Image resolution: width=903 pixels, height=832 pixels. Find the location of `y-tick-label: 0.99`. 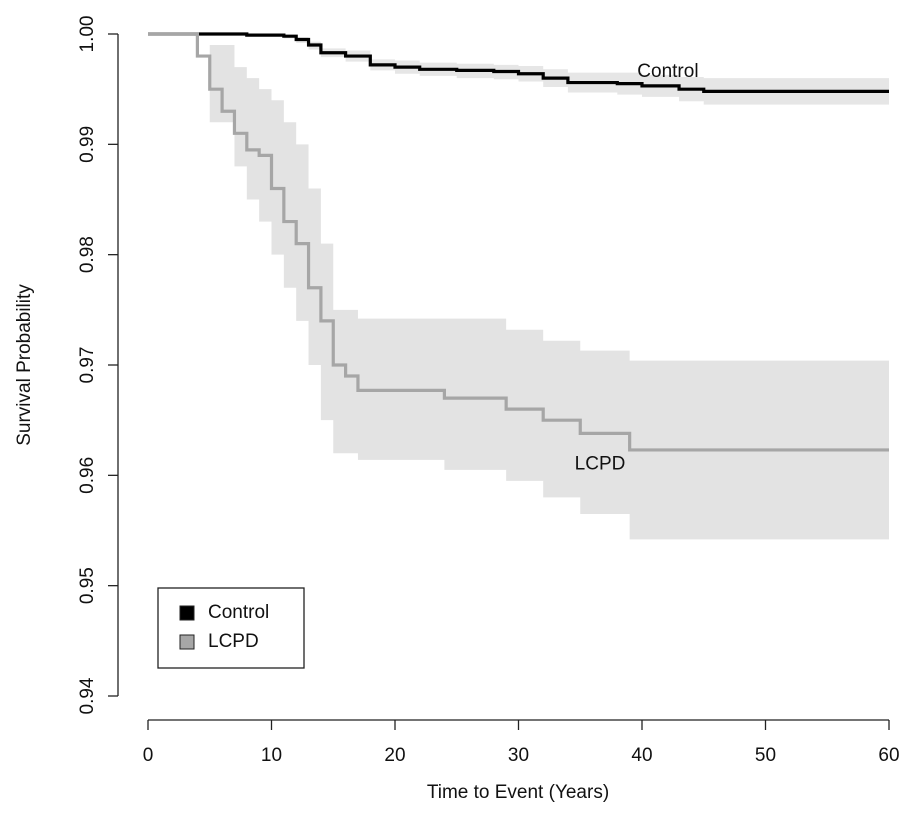

y-tick-label: 0.99 is located at coordinates (87, 144).